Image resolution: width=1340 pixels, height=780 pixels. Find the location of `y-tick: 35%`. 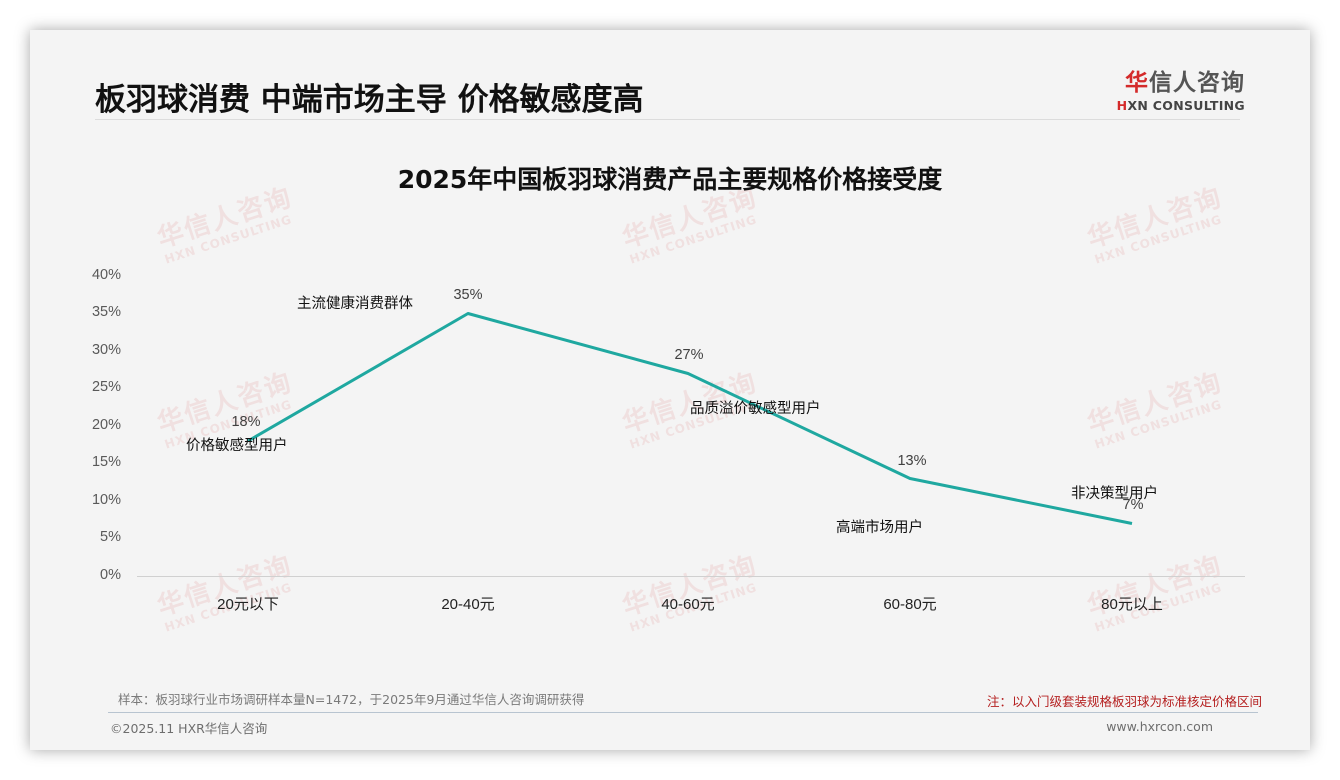

y-tick: 35% is located at coordinates (106, 312).